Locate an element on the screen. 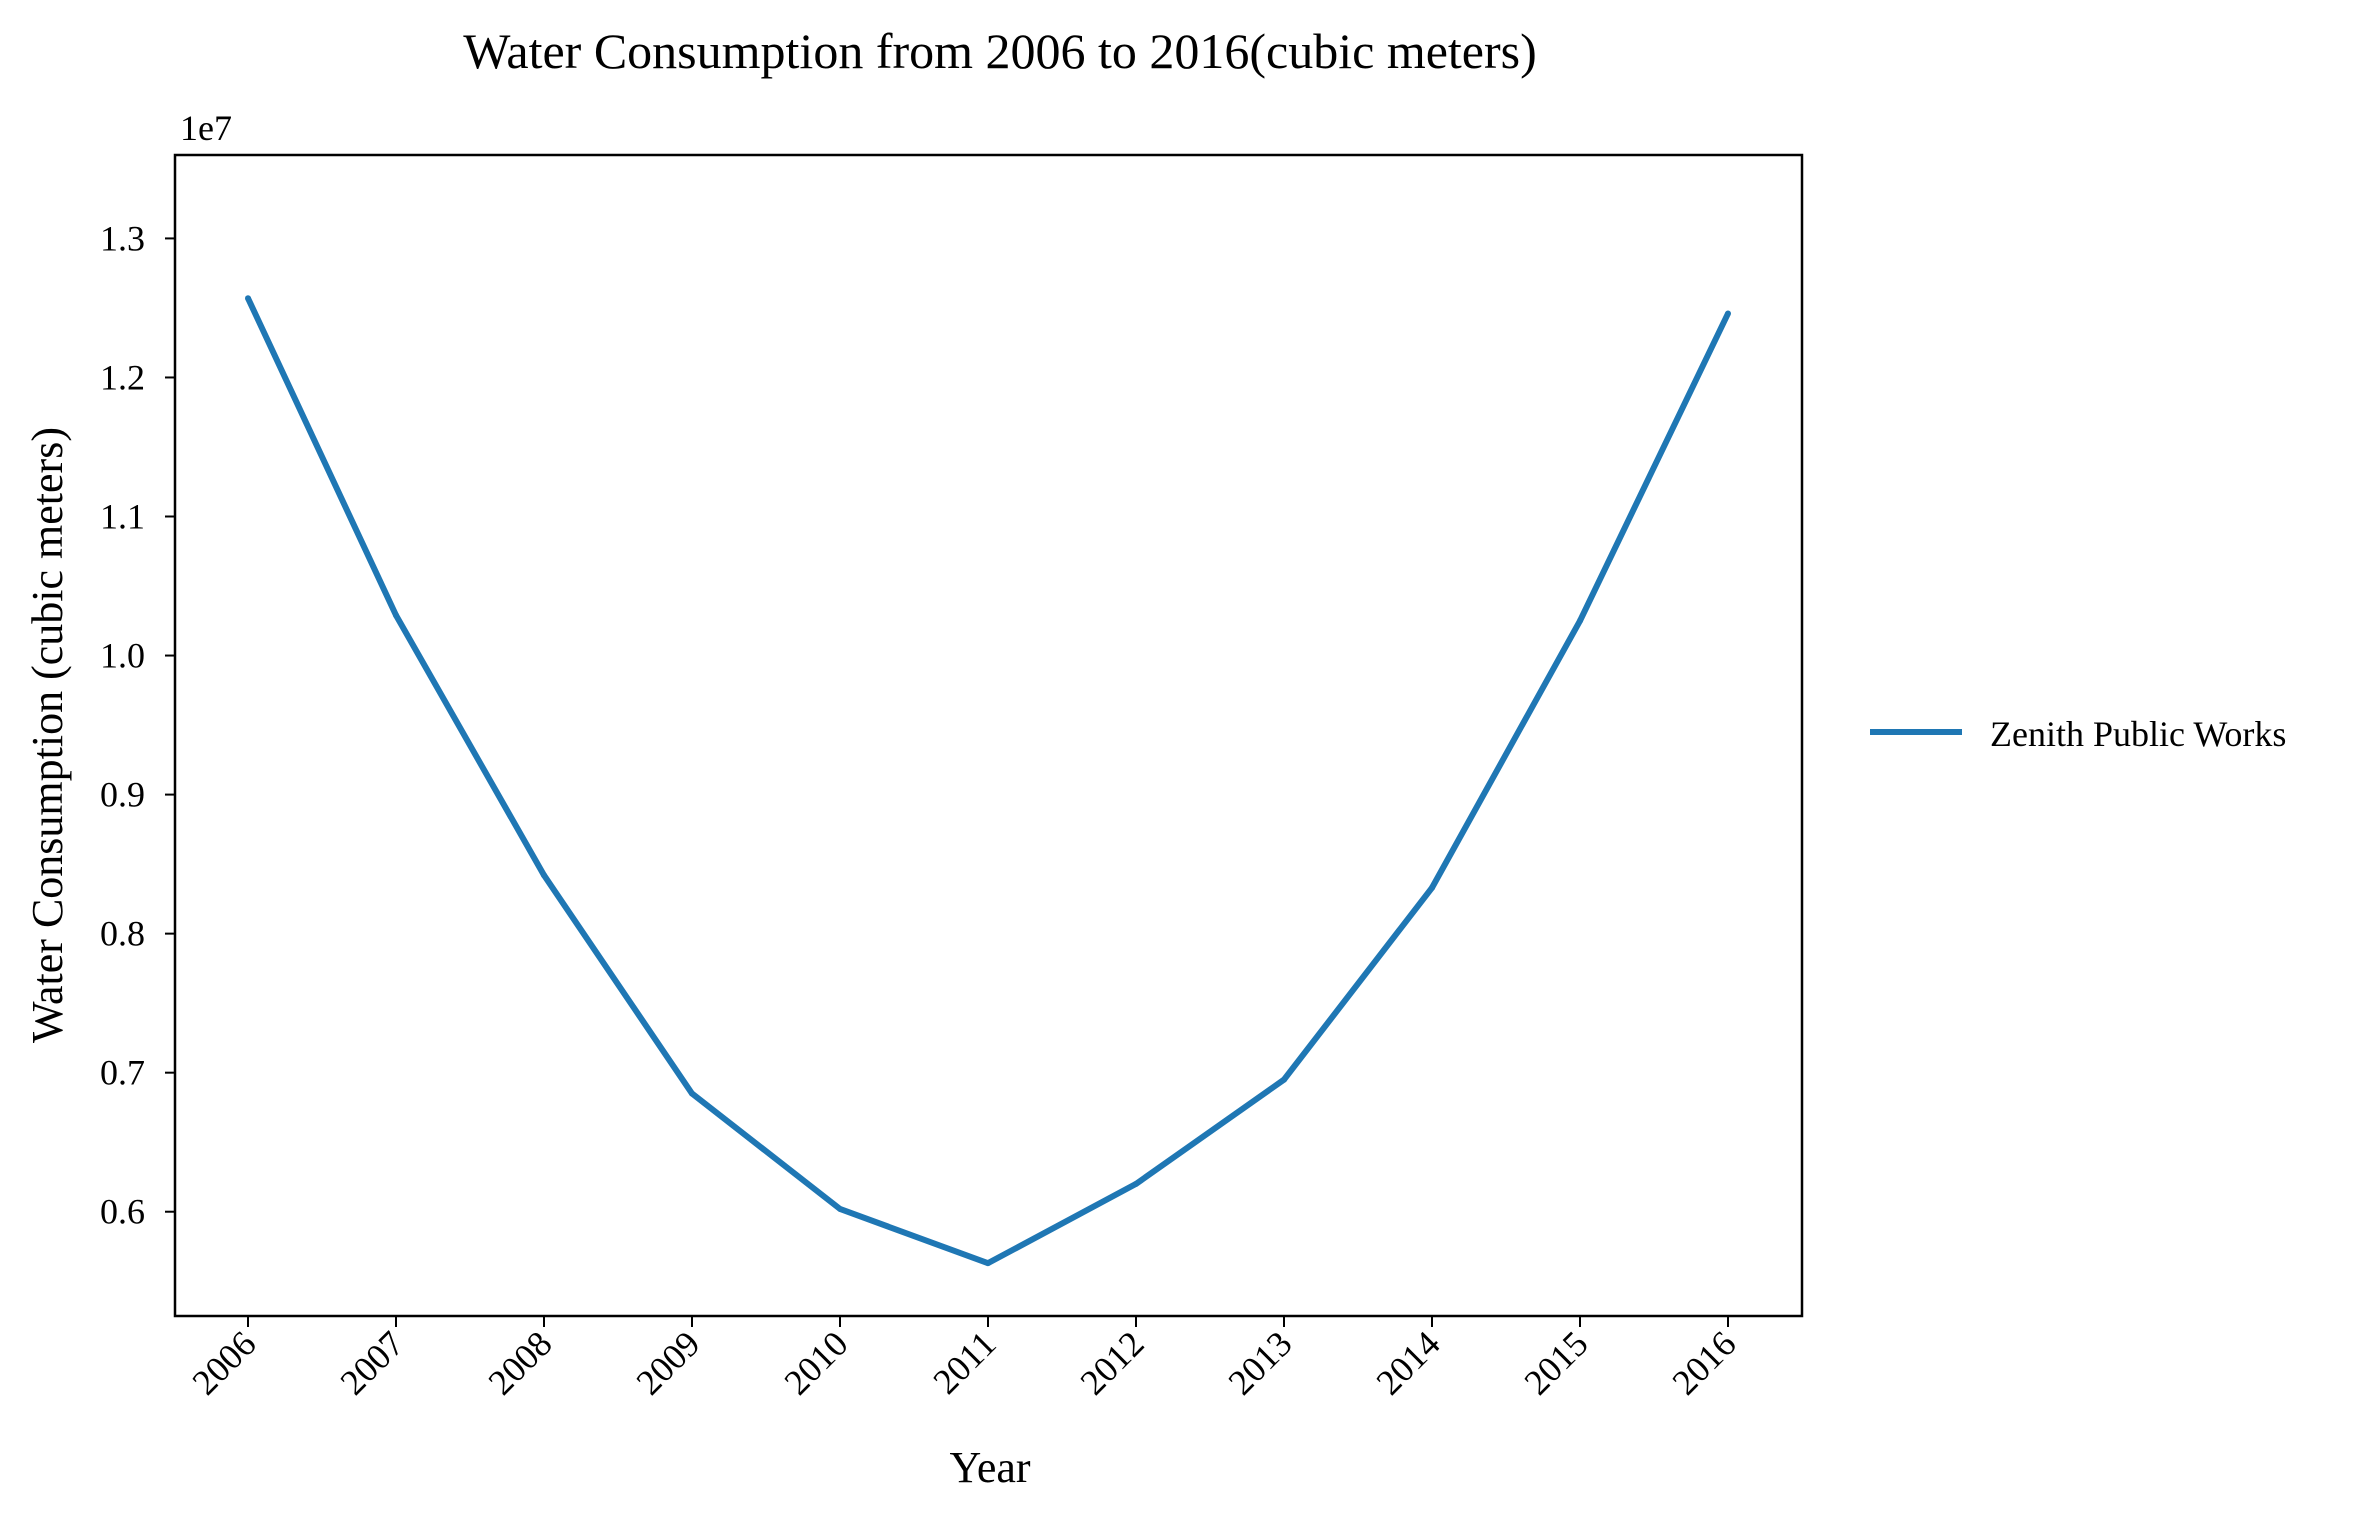 The width and height of the screenshot is (2370, 1517). y-axis-label: Water Consumption (cubic meters) is located at coordinates (47, 735).